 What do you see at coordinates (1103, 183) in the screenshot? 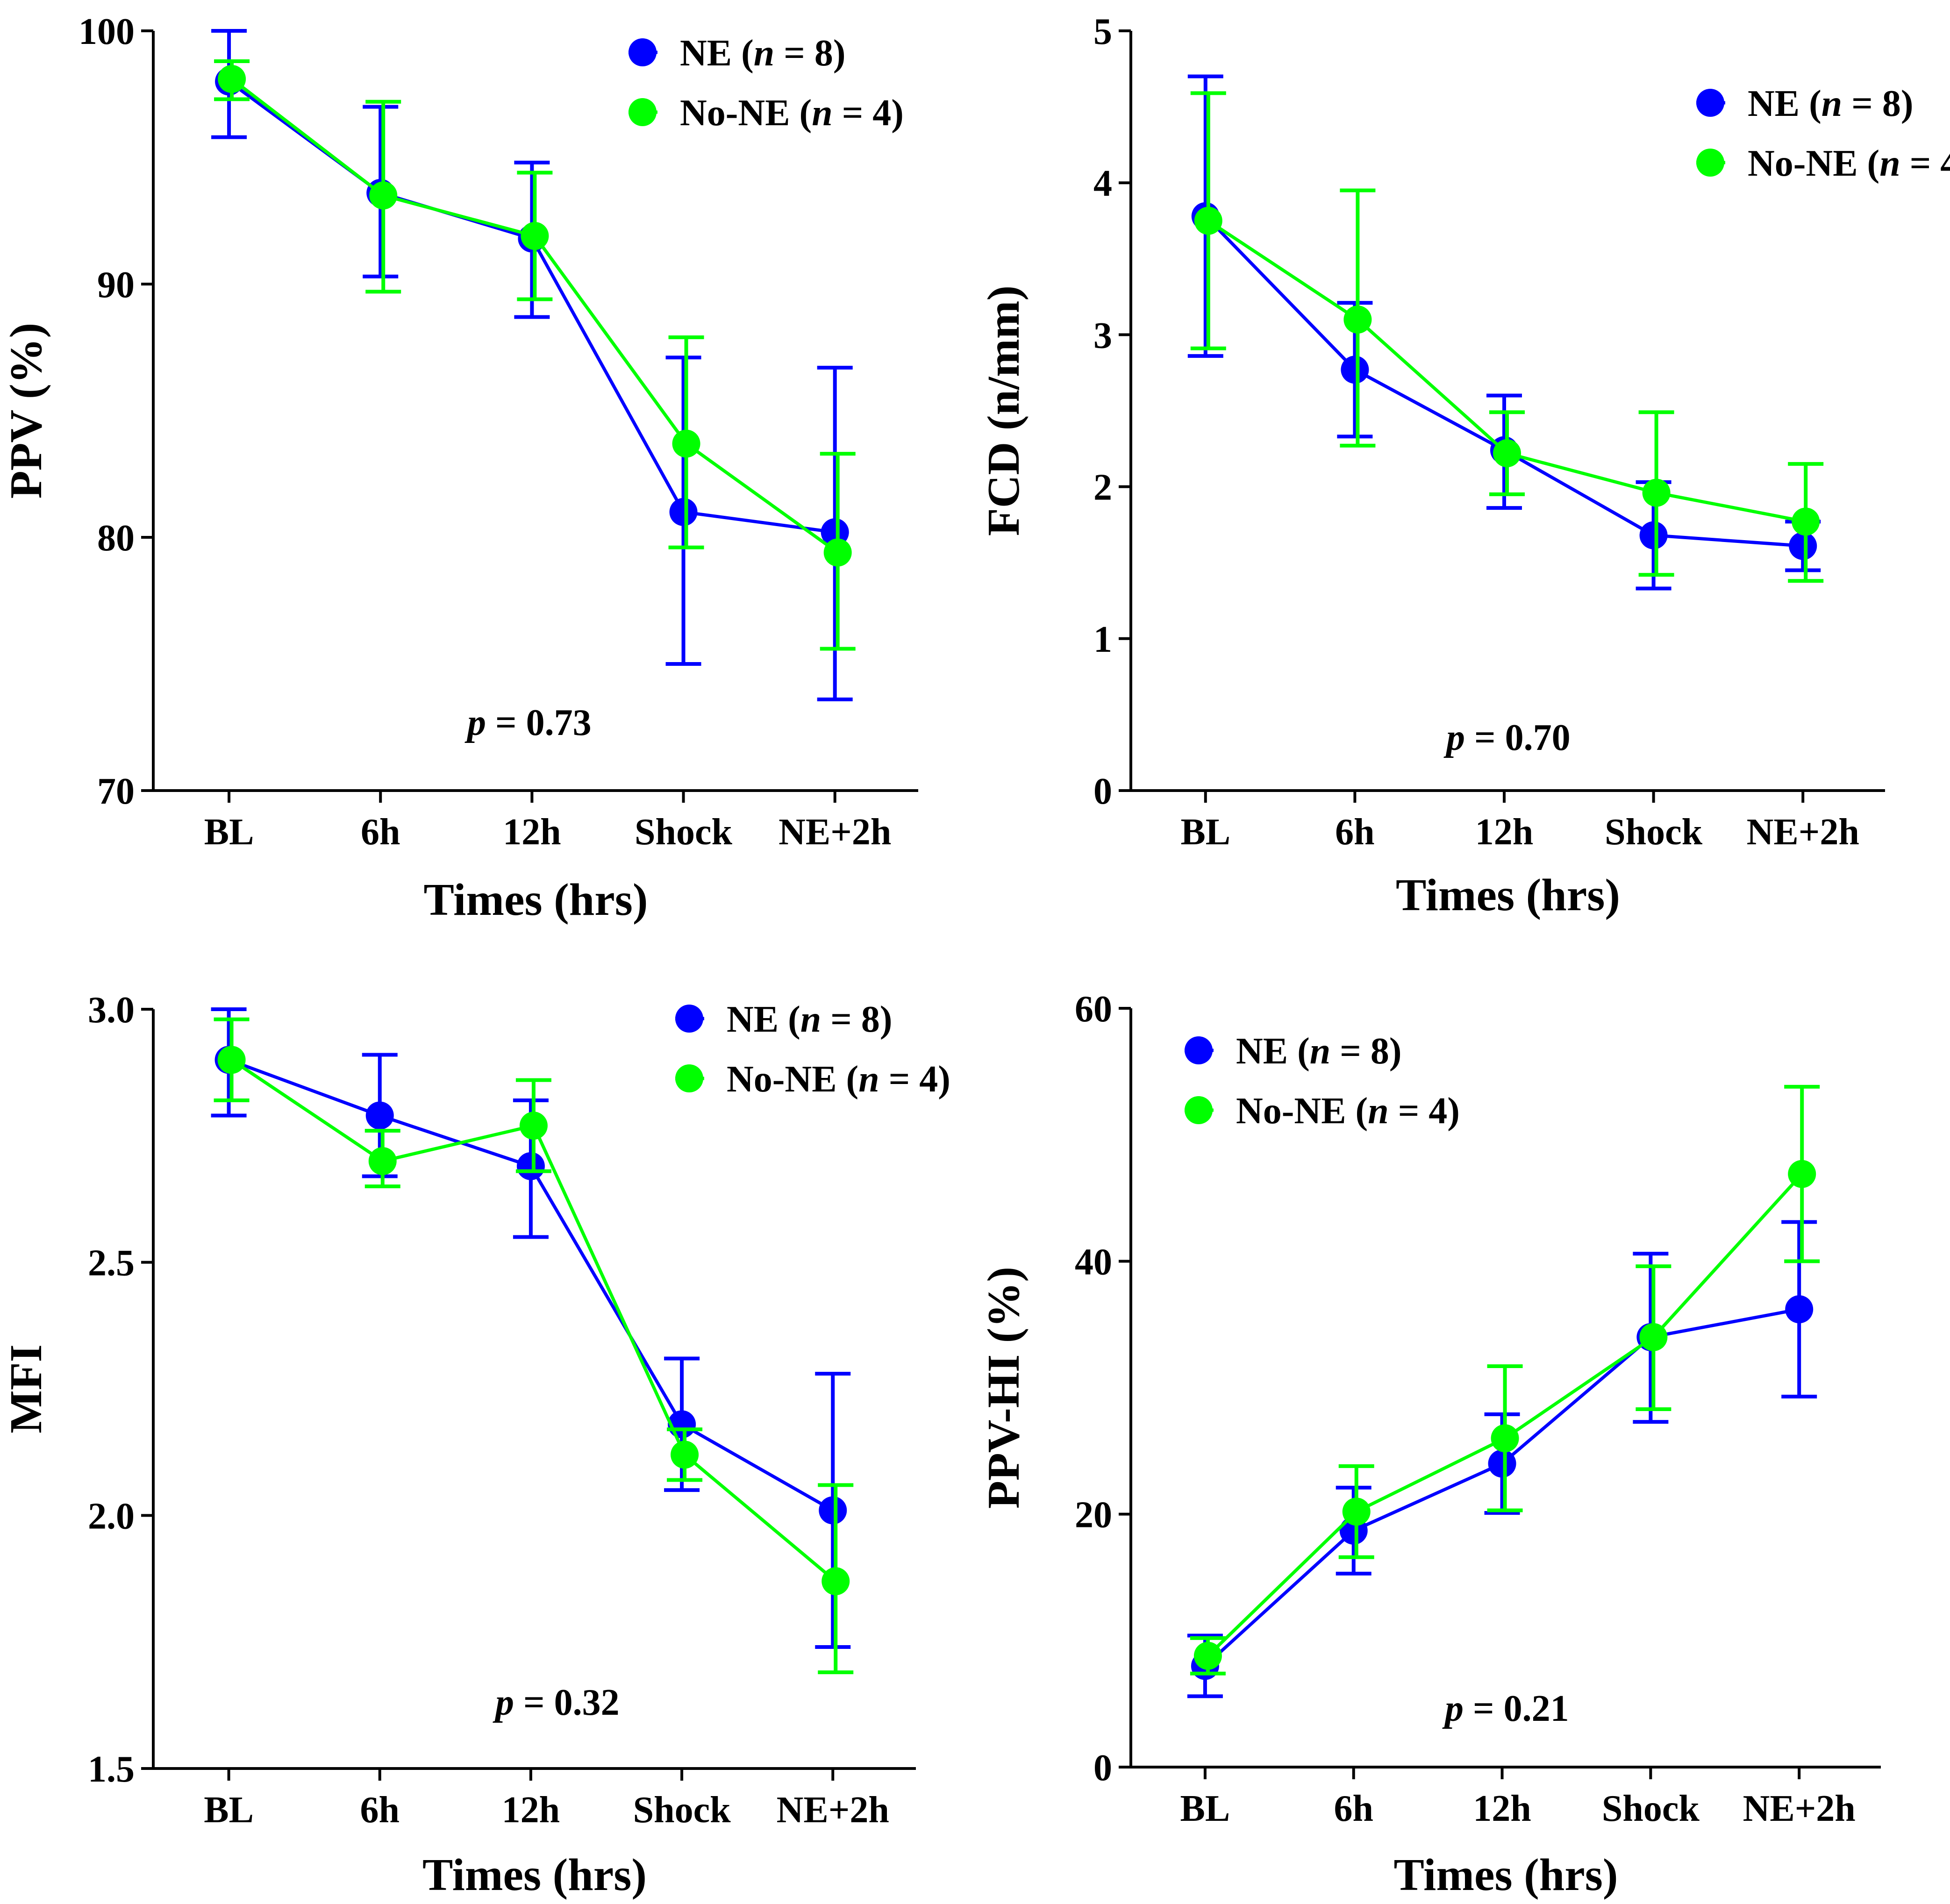
I see `y-tick-label: 4` at bounding box center [1103, 183].